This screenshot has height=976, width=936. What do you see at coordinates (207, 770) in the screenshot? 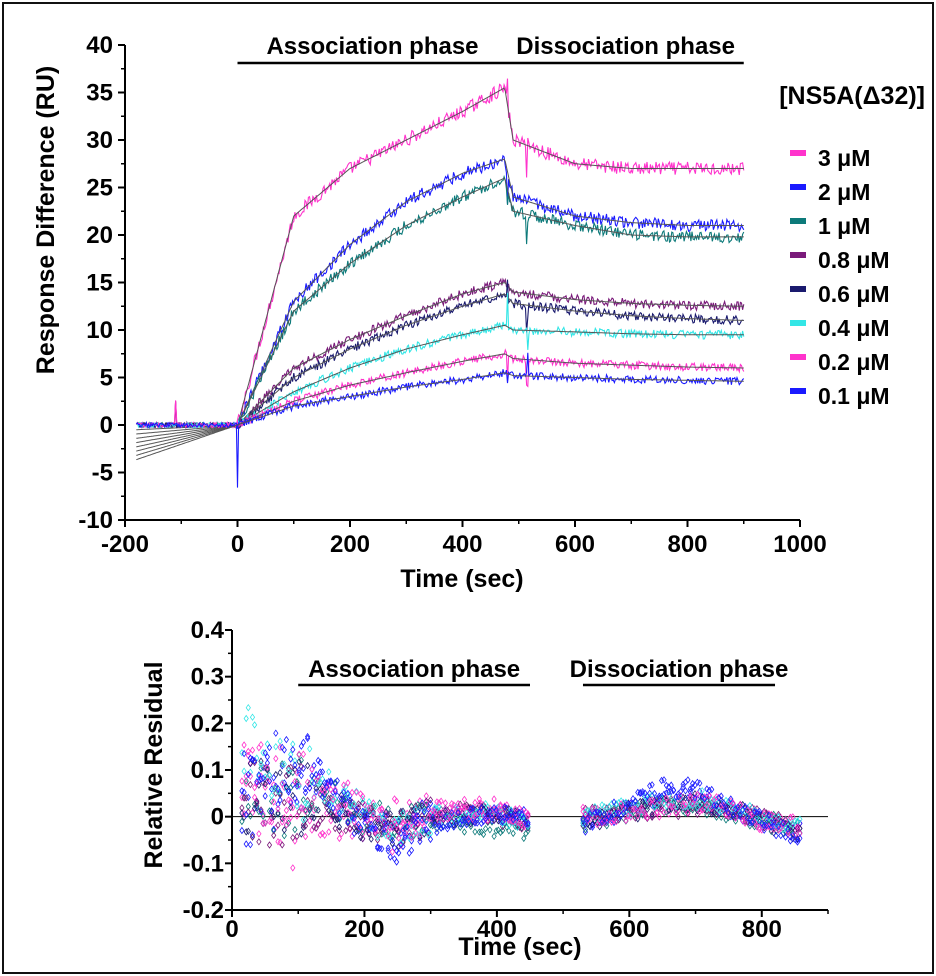
I see `bottom-y-tick-label: 0.1` at bounding box center [207, 770].